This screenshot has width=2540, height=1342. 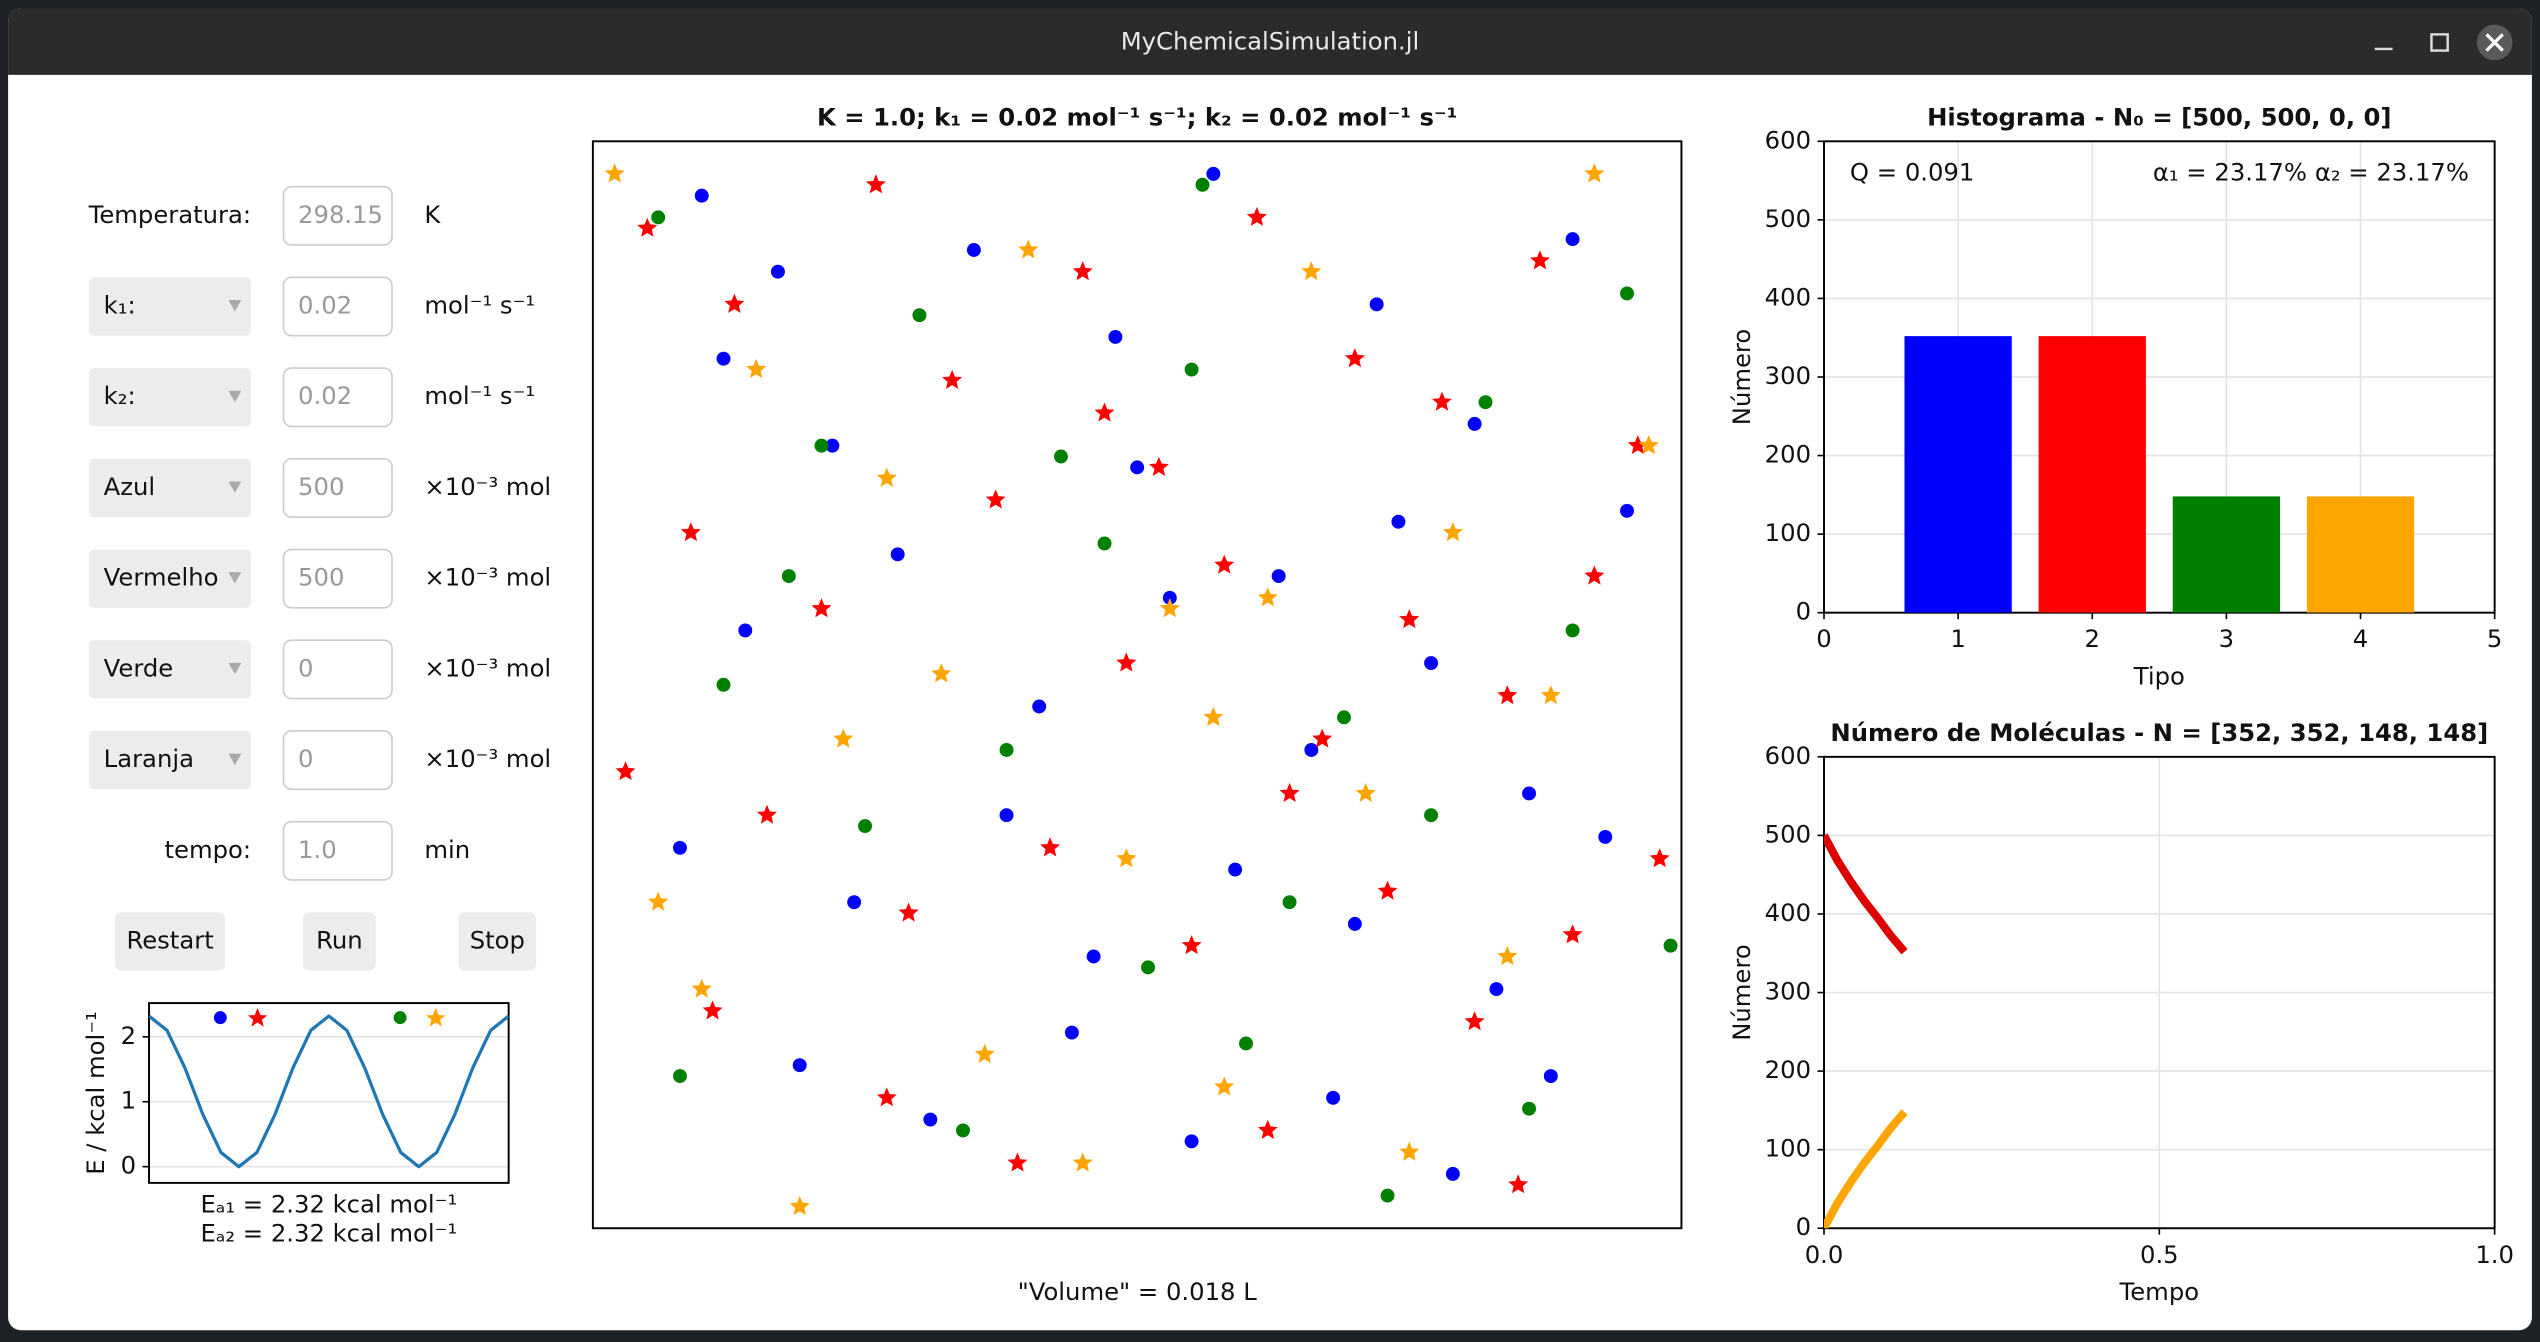 I want to click on x-tick-label: 5, so click(x=2494, y=638).